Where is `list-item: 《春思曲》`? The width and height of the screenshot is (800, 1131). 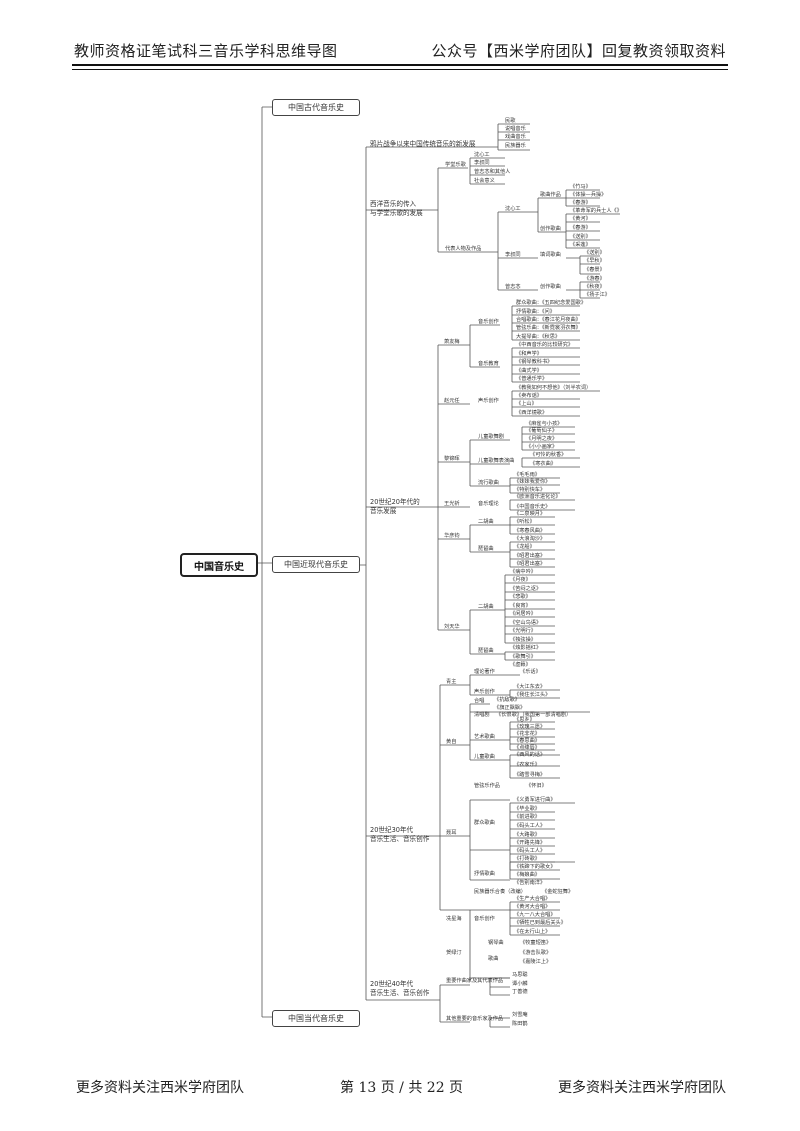 list-item: 《春思曲》 is located at coordinates (527, 741).